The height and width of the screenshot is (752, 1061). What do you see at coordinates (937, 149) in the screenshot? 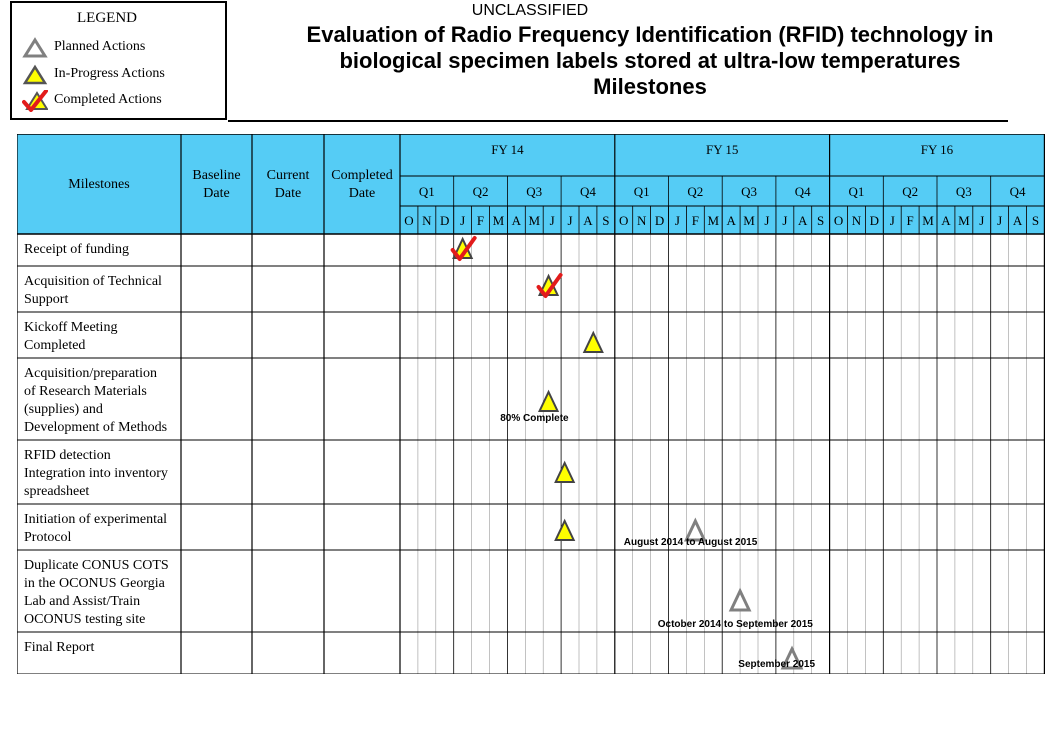
I see `fy-label: FY 16` at bounding box center [937, 149].